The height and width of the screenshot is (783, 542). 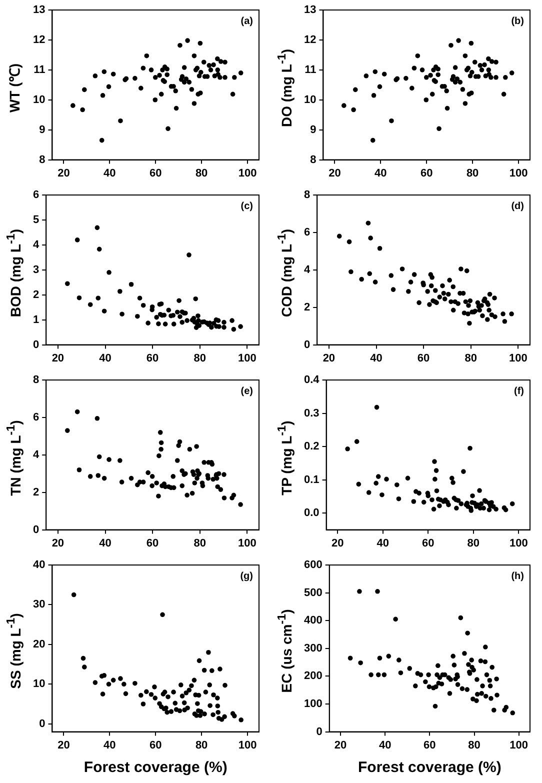 I want to click on annotation: (f), so click(x=519, y=391).